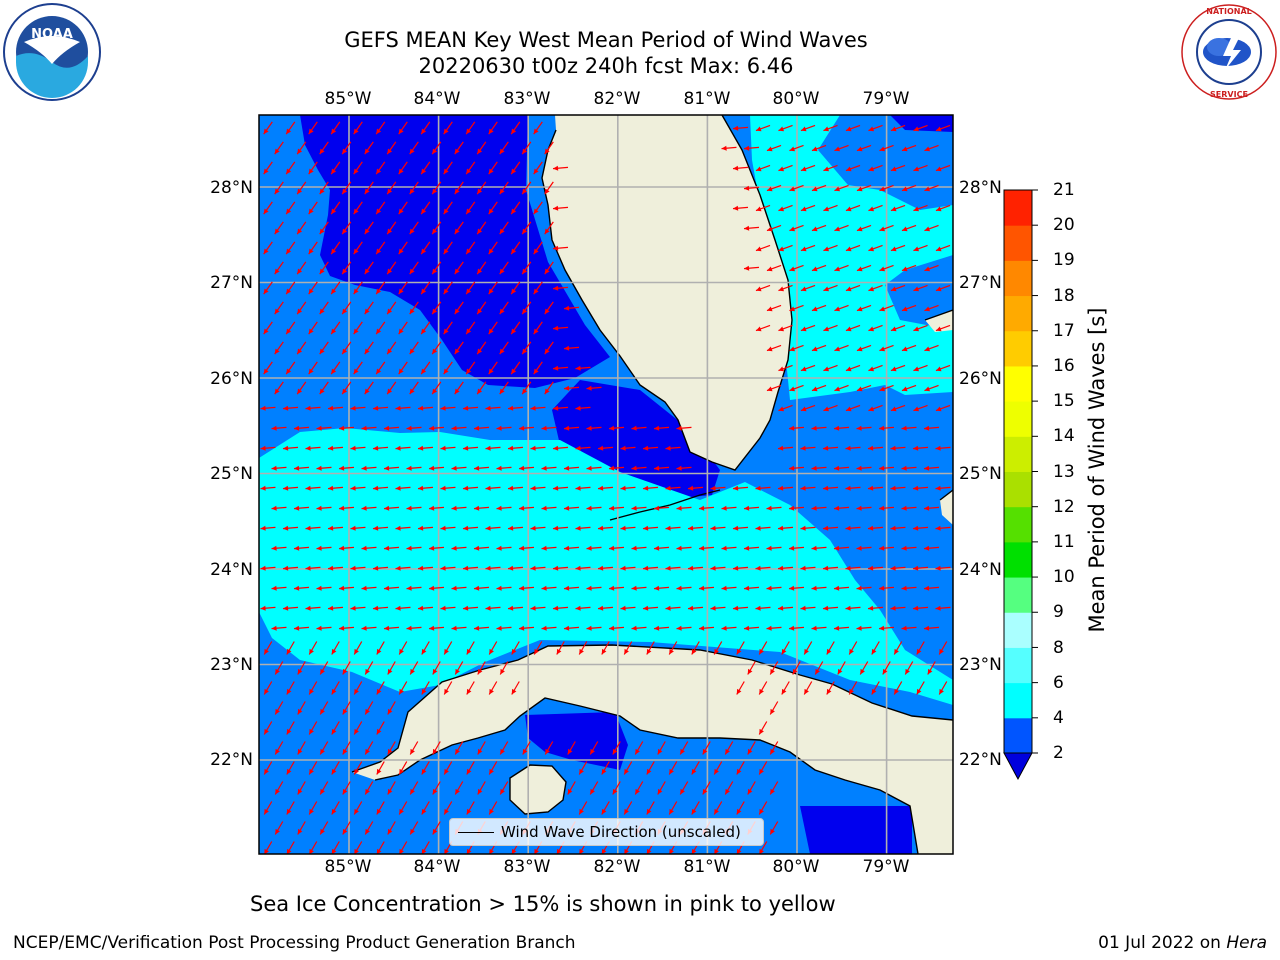 The height and width of the screenshot is (960, 1280). Describe the element at coordinates (980, 474) in the screenshot. I see `lat-label-right: 25°N` at that location.